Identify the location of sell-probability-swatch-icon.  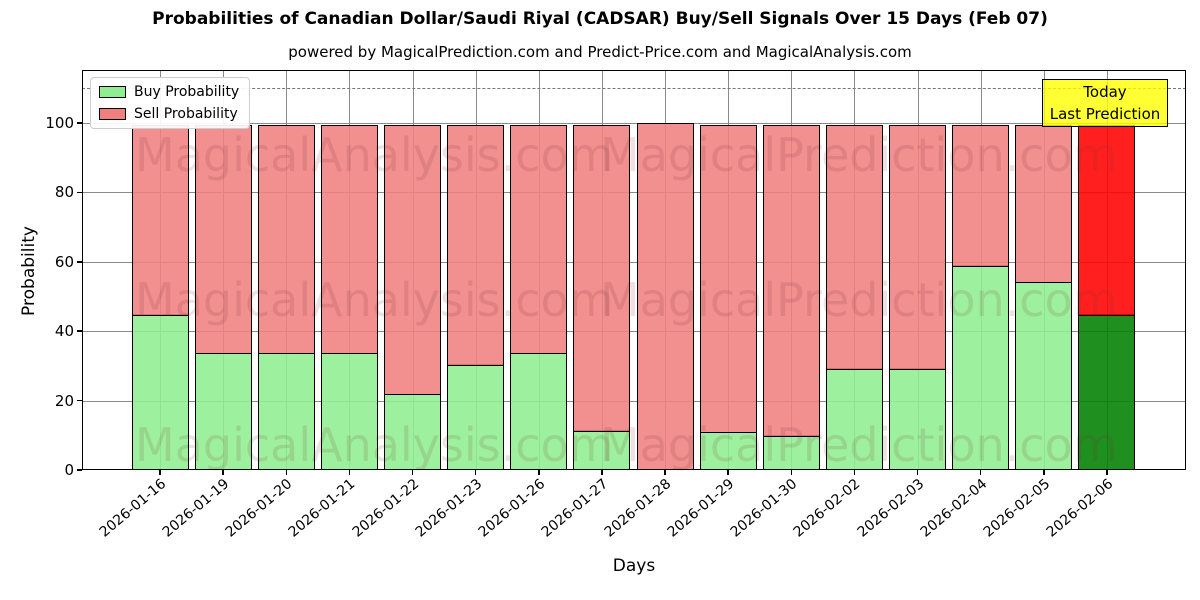
(112, 114).